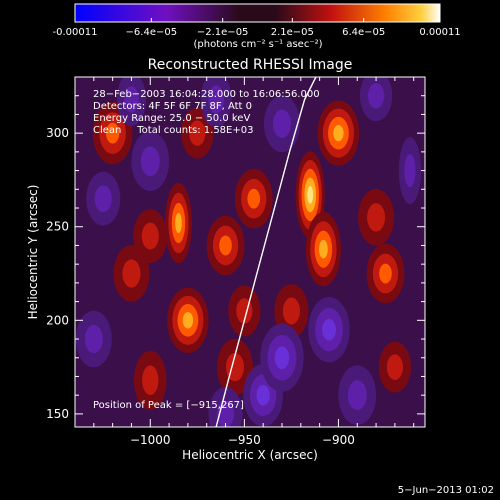  What do you see at coordinates (173, 130) in the screenshot?
I see `annotation-clean-counts: Clean Total counts: 1.58E+03` at bounding box center [173, 130].